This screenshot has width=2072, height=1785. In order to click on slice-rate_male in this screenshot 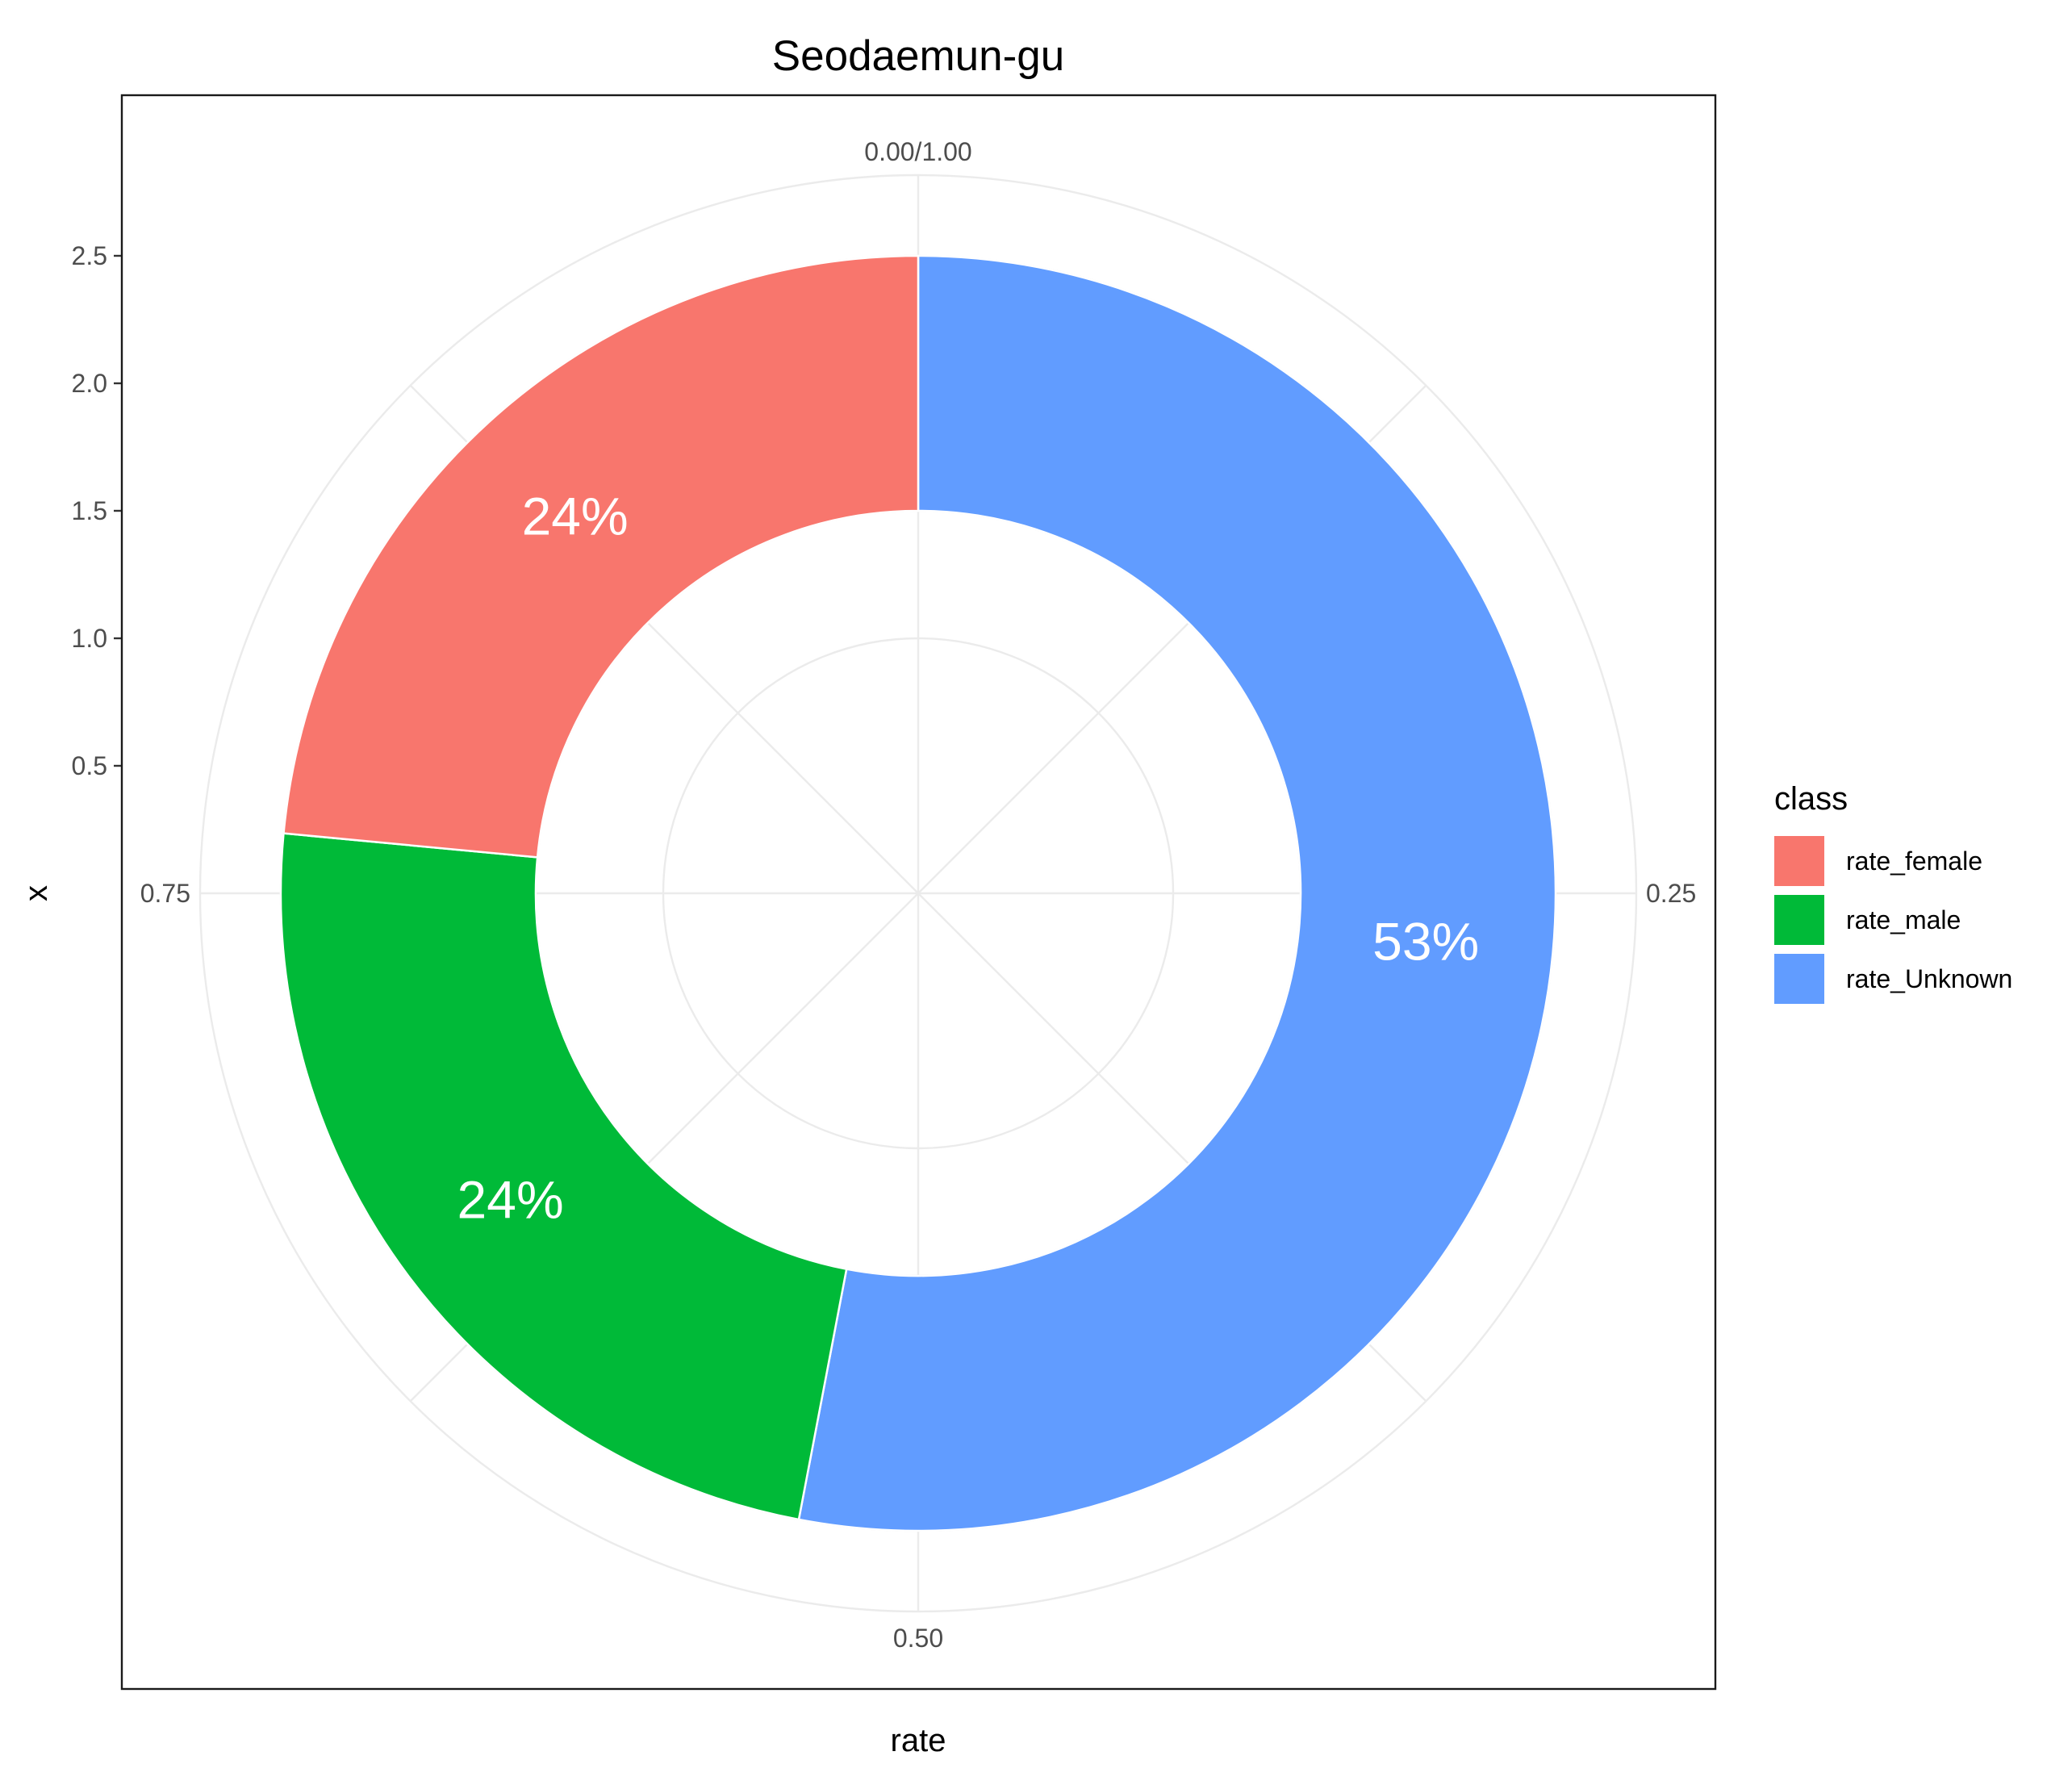, I will do `click(563, 1176)`.